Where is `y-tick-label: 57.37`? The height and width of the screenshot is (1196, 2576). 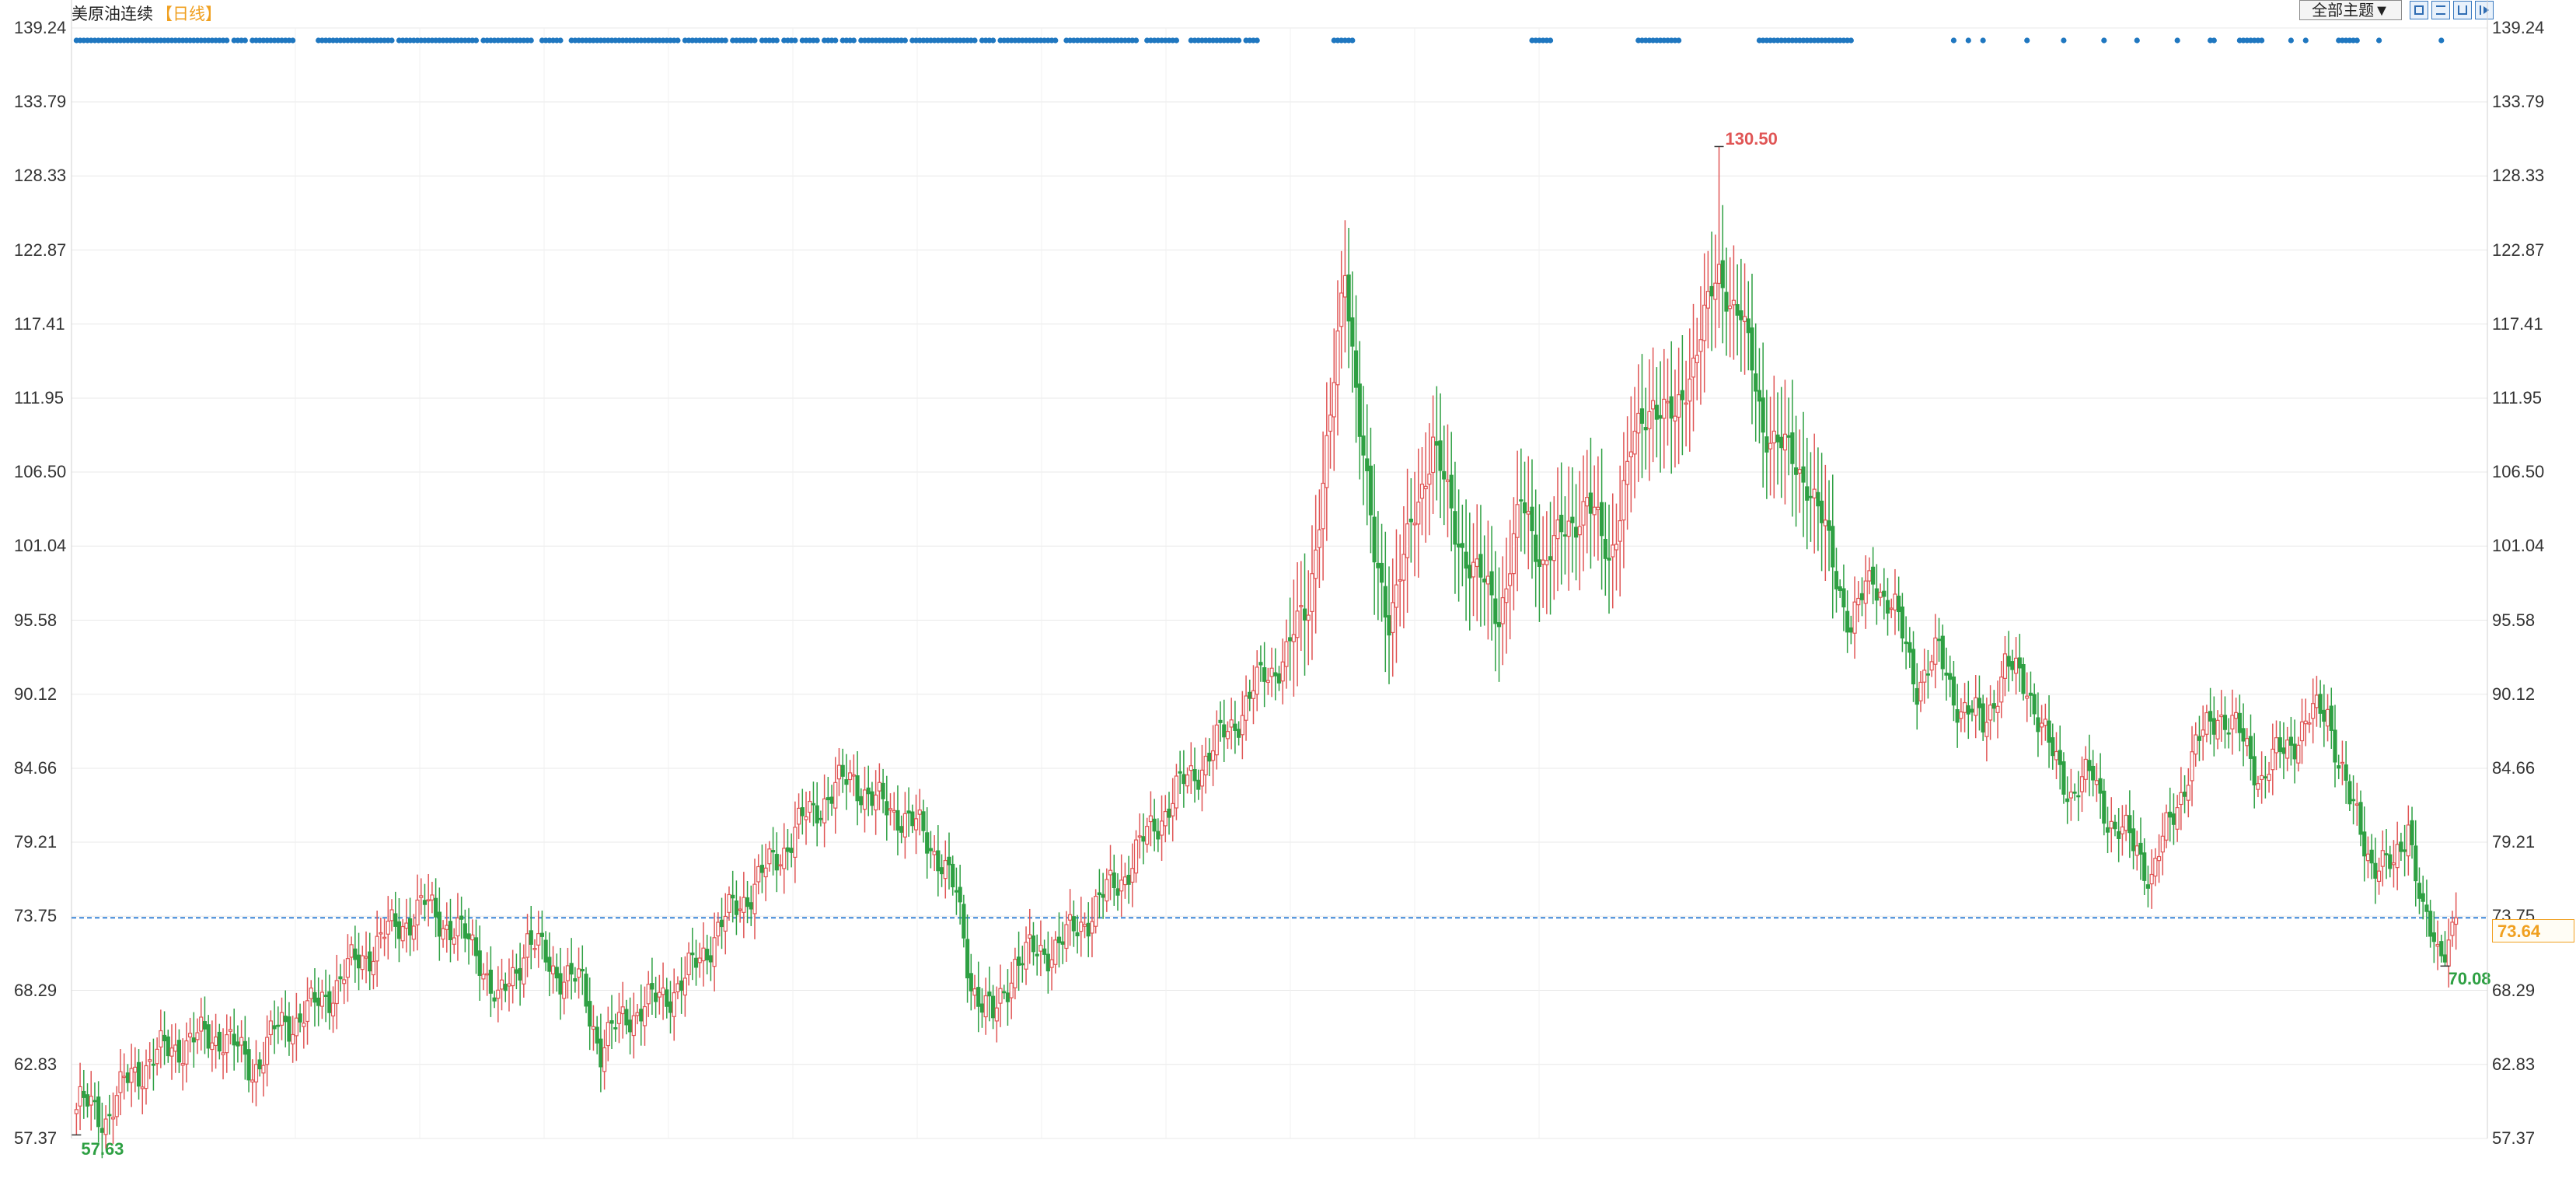 y-tick-label: 57.37 is located at coordinates (2514, 1138).